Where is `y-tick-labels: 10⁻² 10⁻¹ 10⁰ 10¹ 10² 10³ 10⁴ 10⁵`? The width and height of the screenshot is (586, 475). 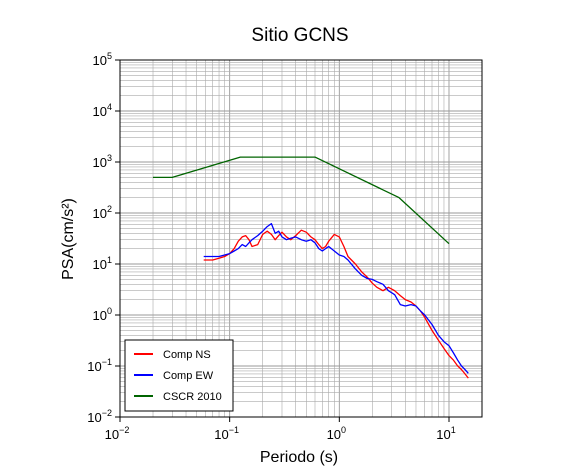
y-tick-labels: 10⁻² 10⁻¹ 10⁰ 10¹ 10² 10³ 10⁴ 10⁵ is located at coordinates (103, 238).